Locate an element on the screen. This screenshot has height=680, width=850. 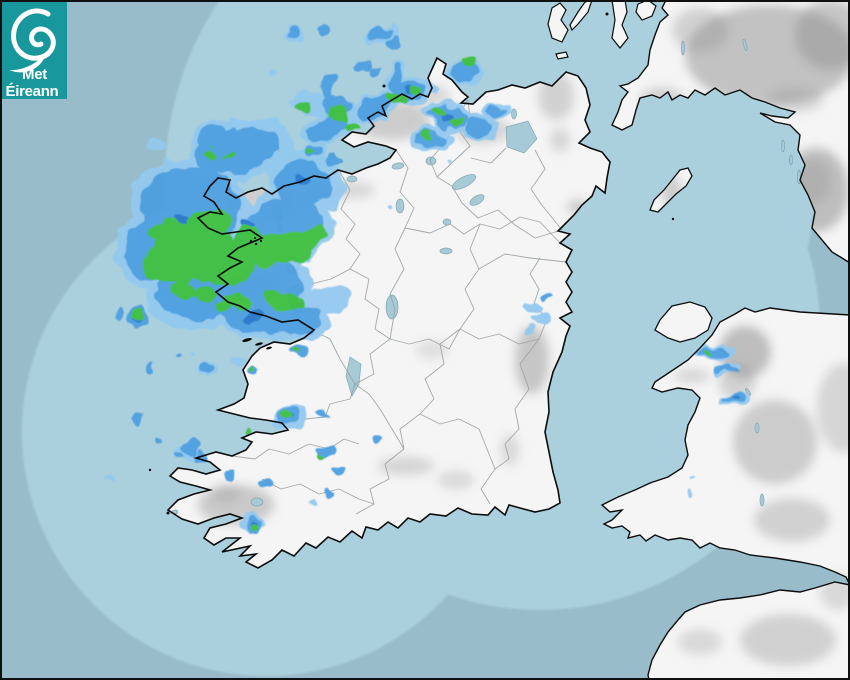
logo-background is located at coordinates (34, 50).